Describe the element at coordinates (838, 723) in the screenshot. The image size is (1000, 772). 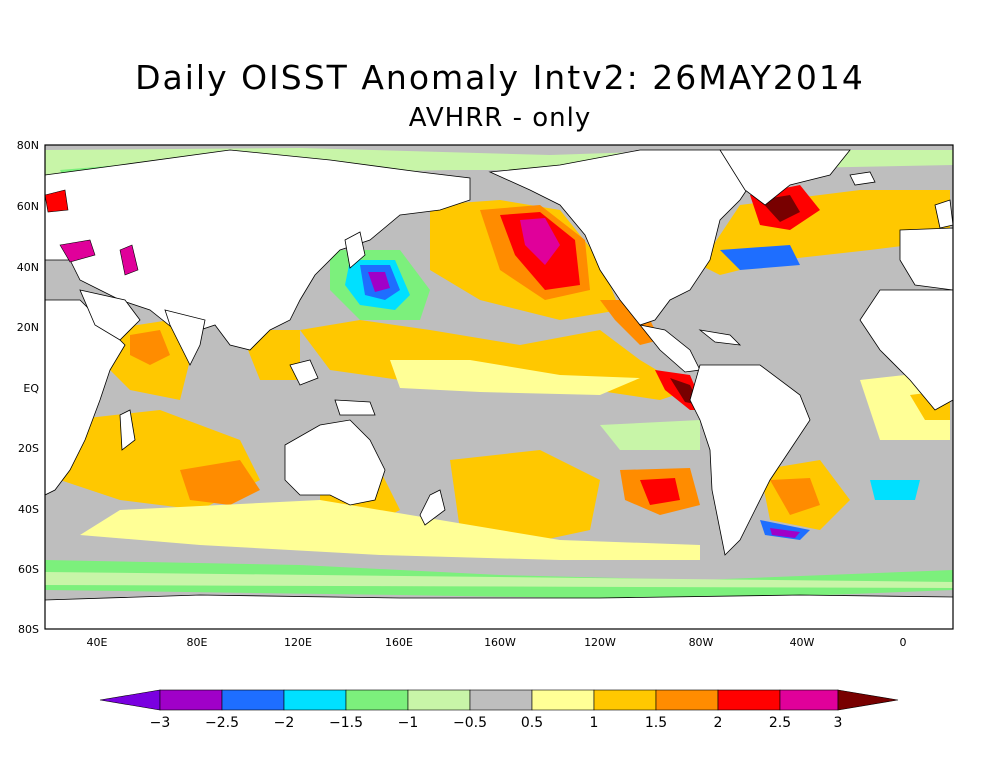
I see `colorbar-label: 3` at that location.